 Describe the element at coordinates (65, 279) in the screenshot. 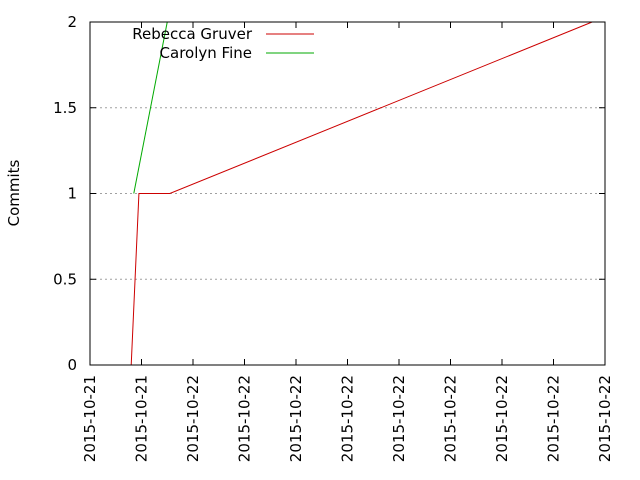

I see `y-tick-label: 0.5` at that location.